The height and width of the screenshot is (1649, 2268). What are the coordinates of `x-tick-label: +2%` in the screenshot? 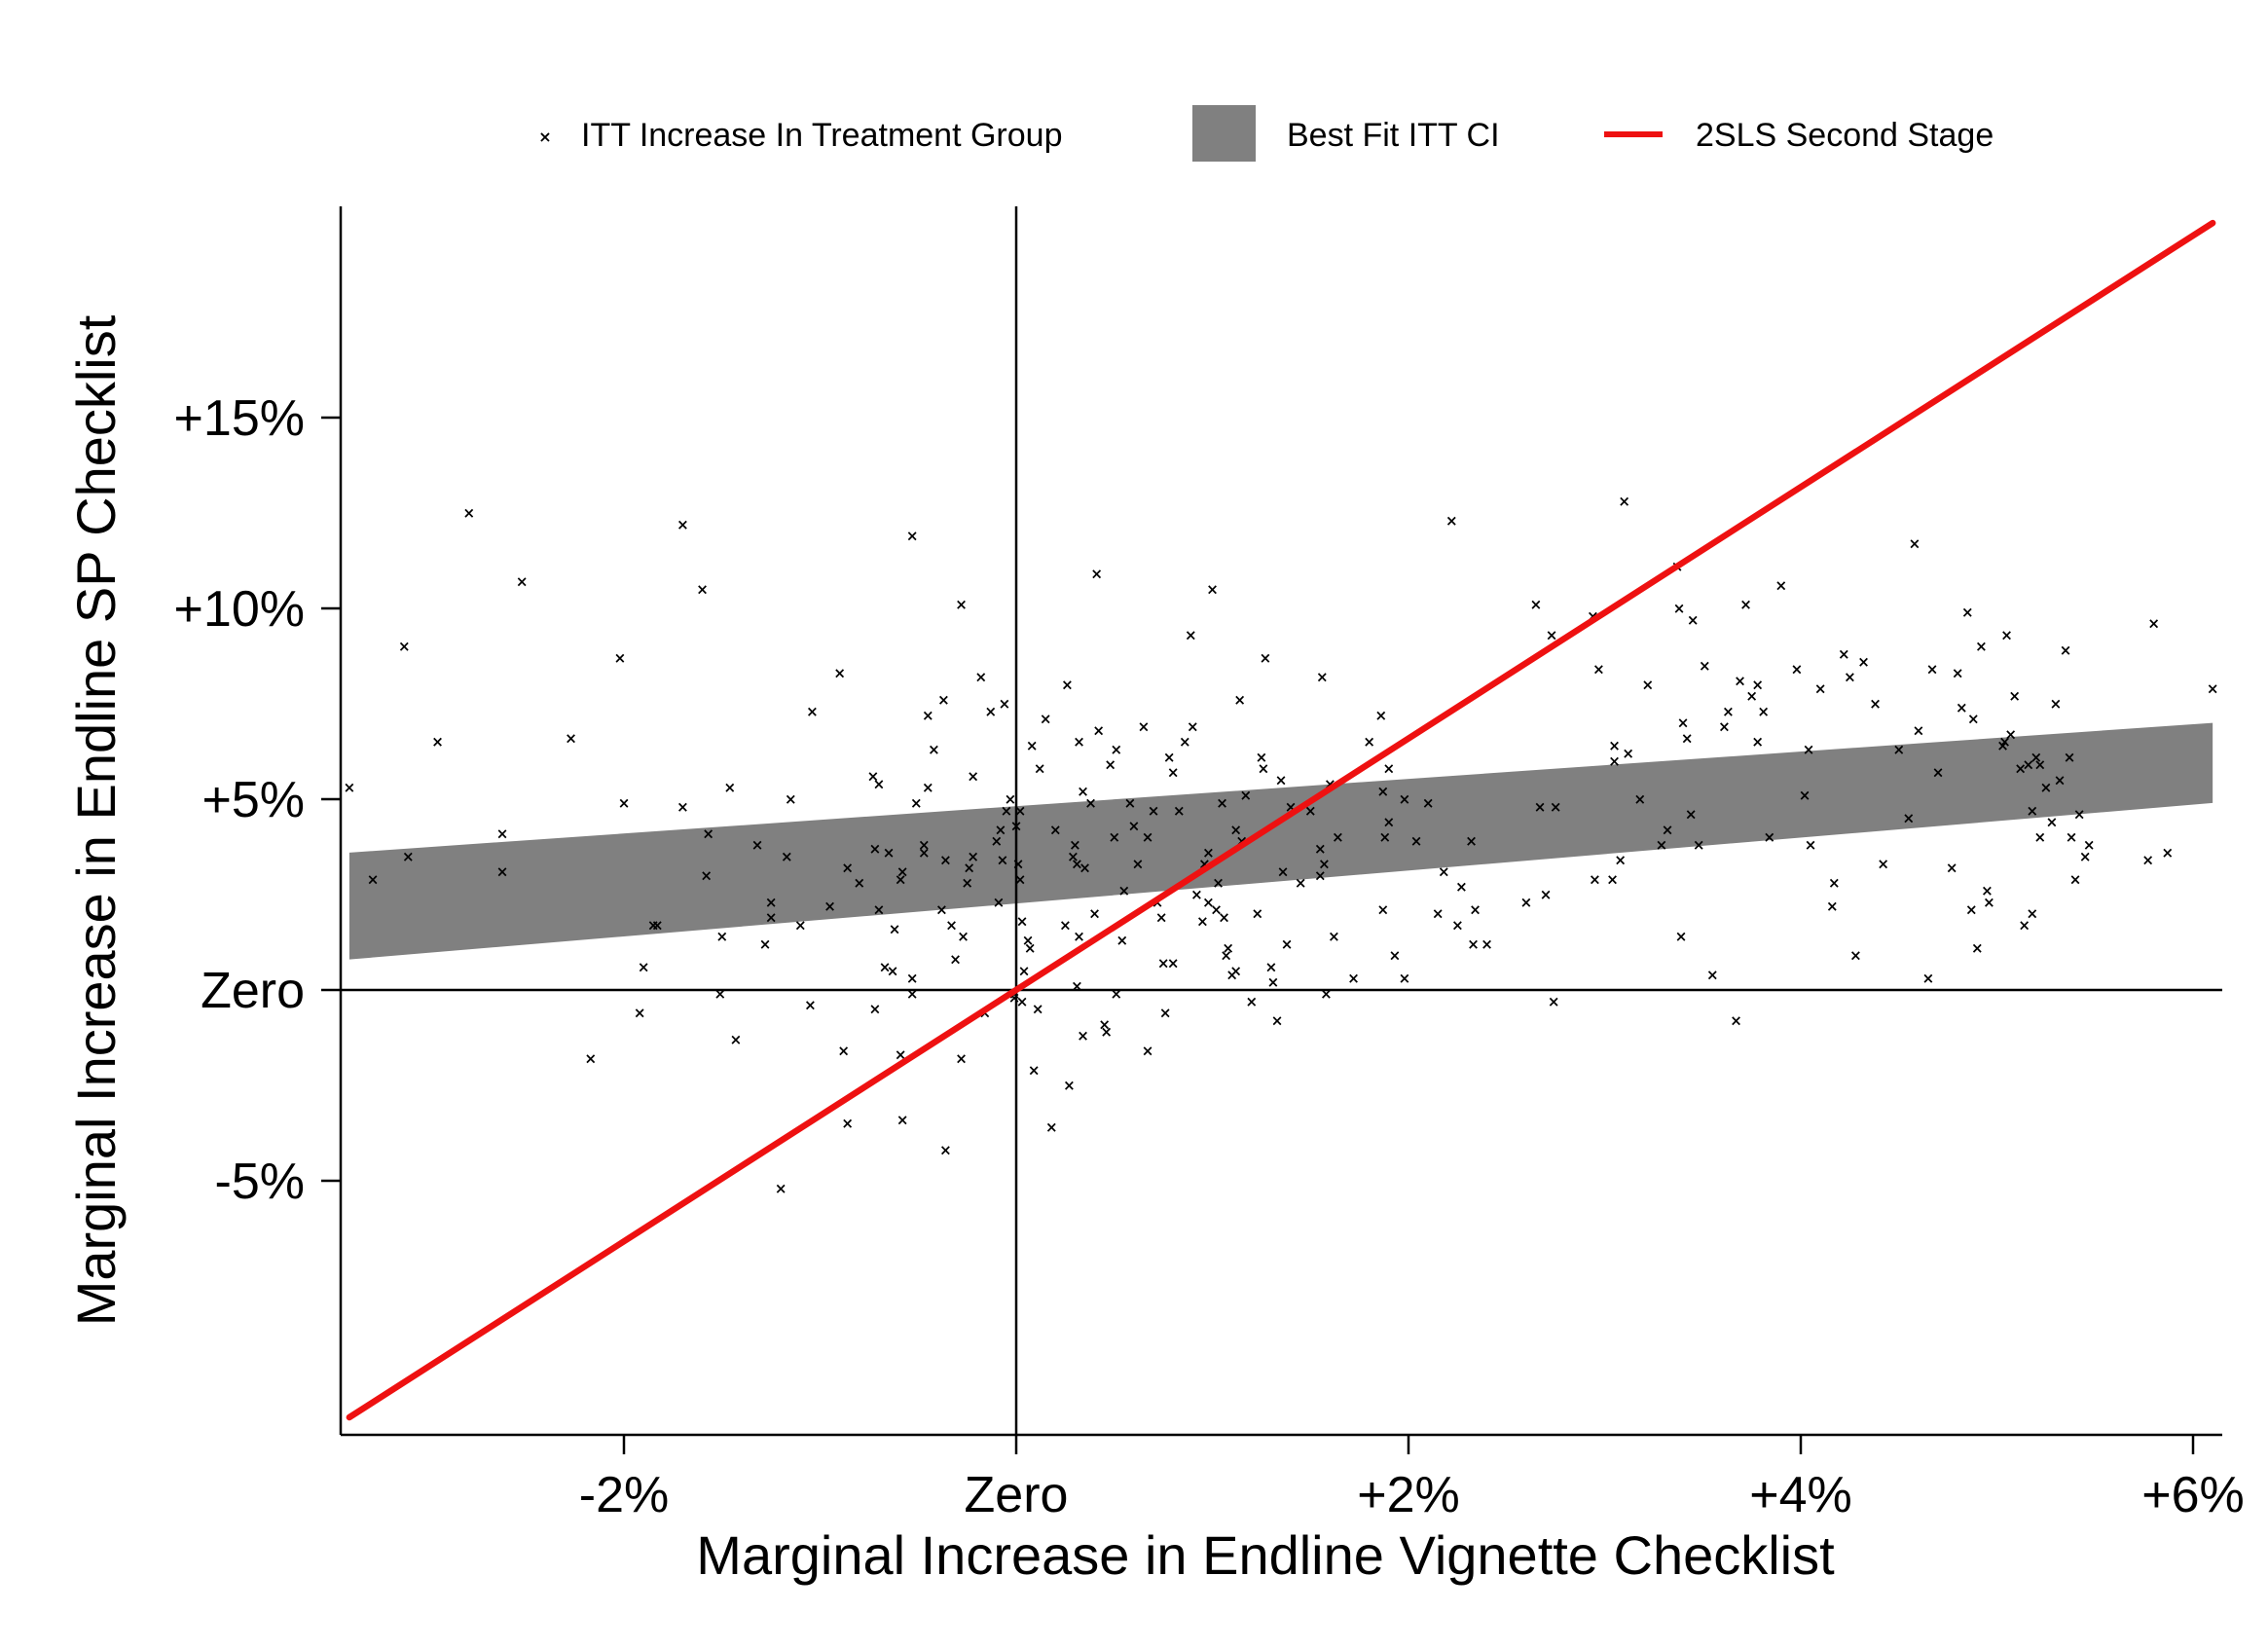 It's located at (1408, 1495).